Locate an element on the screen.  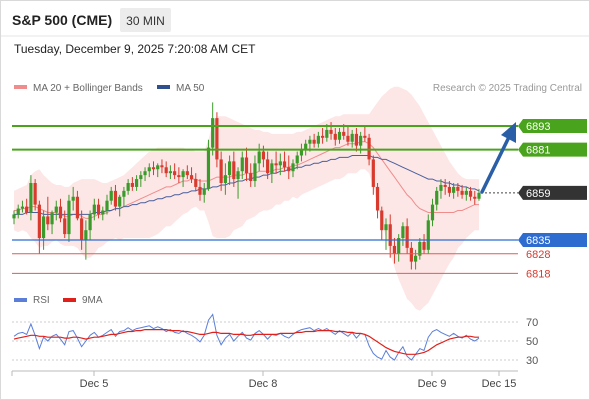
rsi-tick-label: 70 is located at coordinates (532, 323).